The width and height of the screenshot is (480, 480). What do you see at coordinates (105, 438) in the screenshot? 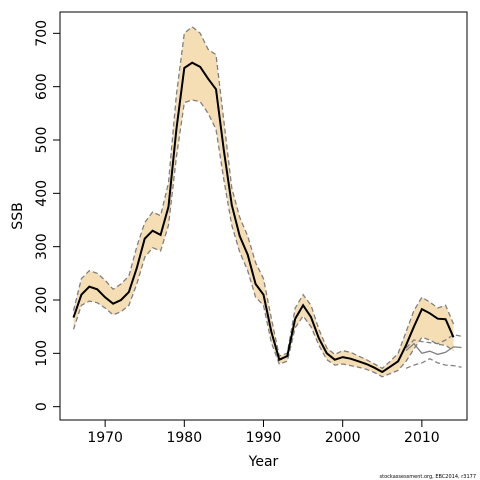
I see `x-tick-label: 1970` at bounding box center [105, 438].